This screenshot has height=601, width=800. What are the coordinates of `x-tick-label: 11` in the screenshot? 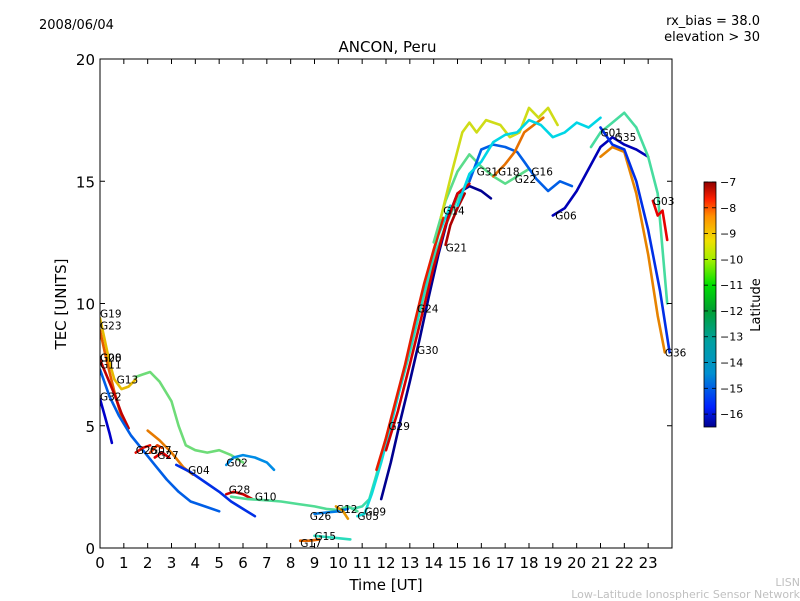 It's located at (362, 563).